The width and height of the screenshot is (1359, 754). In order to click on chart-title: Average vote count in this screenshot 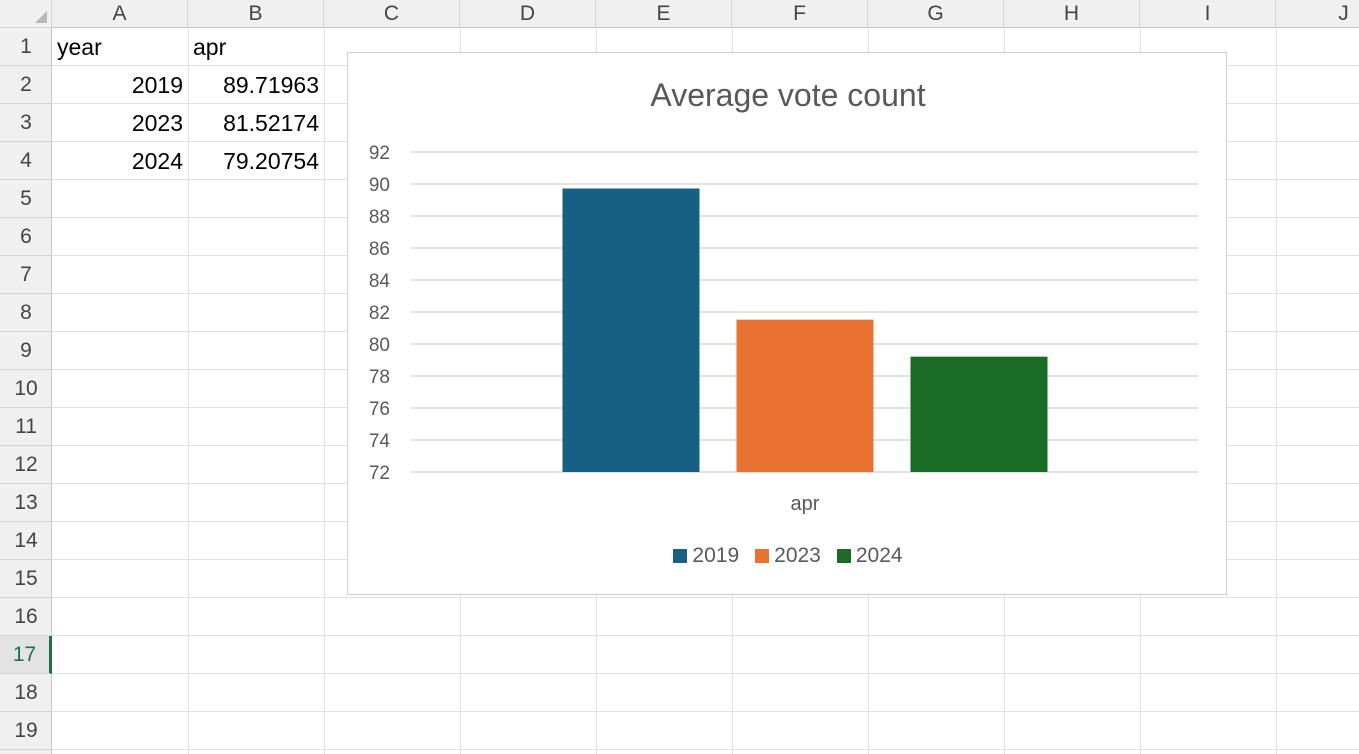, I will do `click(788, 95)`.